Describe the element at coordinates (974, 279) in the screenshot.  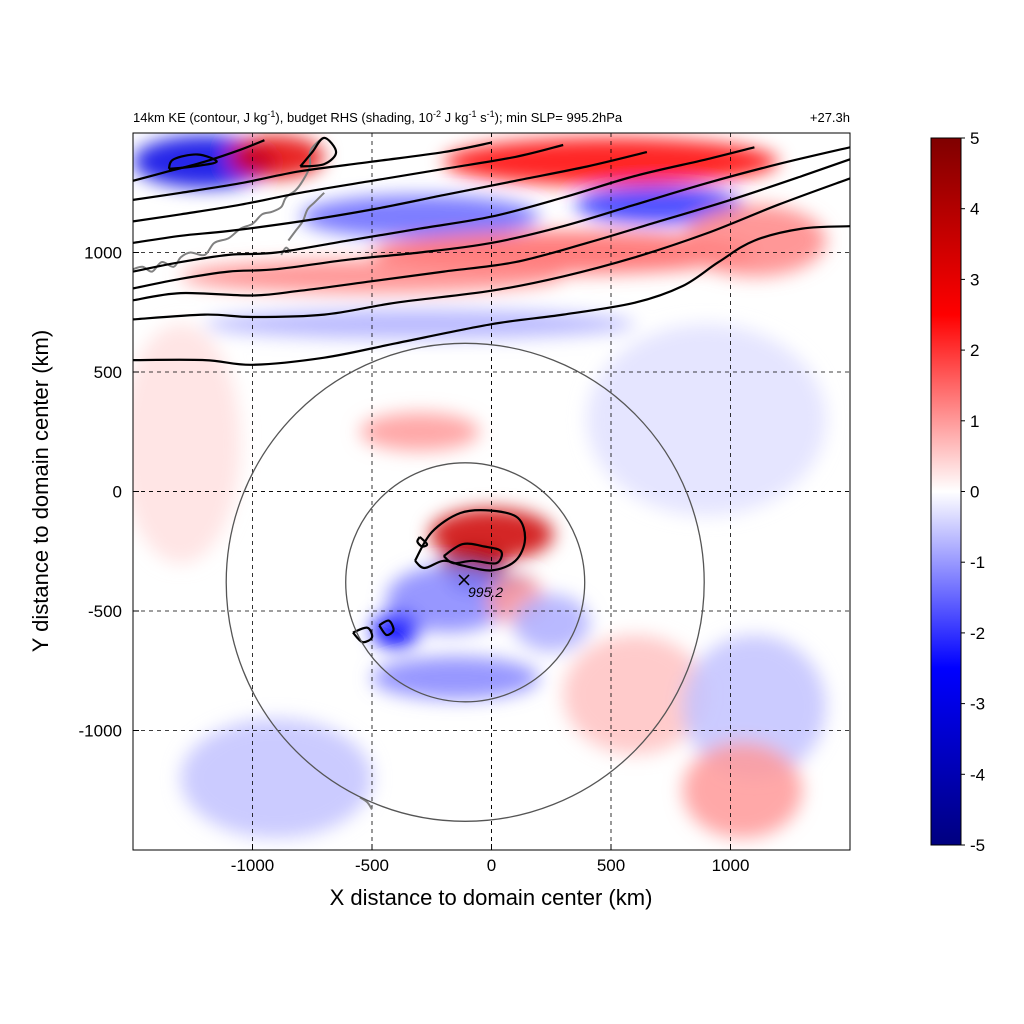
I see `colorbar-tick-label: 3` at that location.